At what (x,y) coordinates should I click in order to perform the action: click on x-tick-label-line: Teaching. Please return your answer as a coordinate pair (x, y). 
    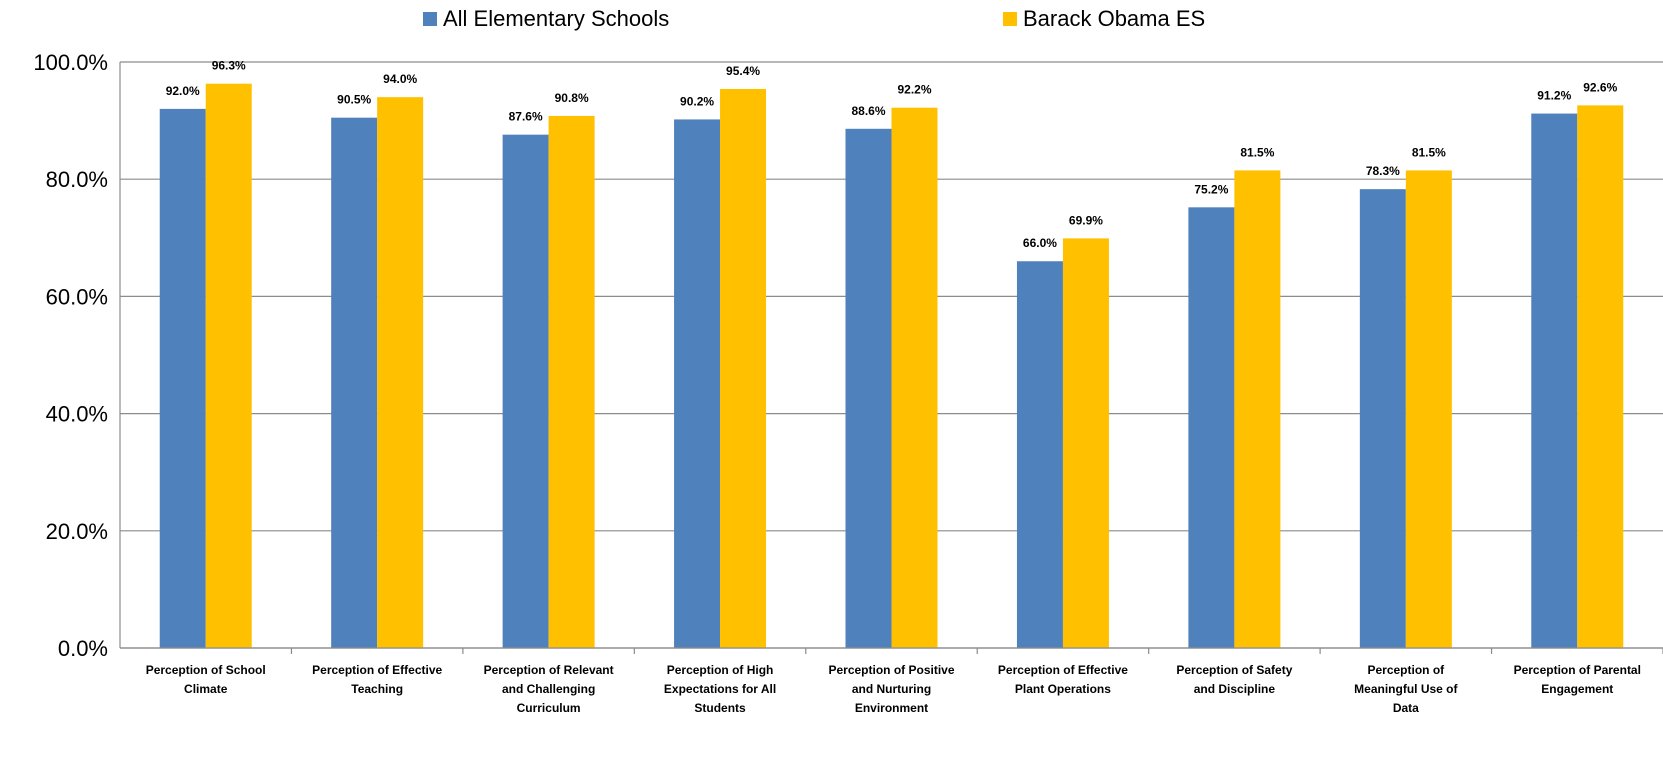
    Looking at the image, I should click on (377, 689).